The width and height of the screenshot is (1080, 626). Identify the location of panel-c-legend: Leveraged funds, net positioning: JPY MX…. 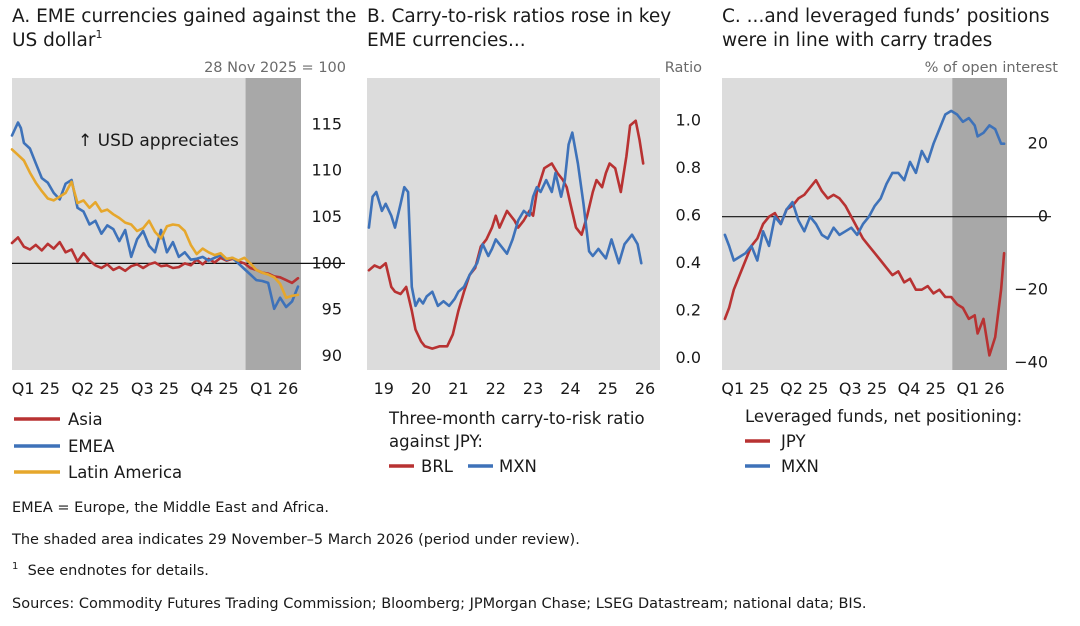
(883, 441).